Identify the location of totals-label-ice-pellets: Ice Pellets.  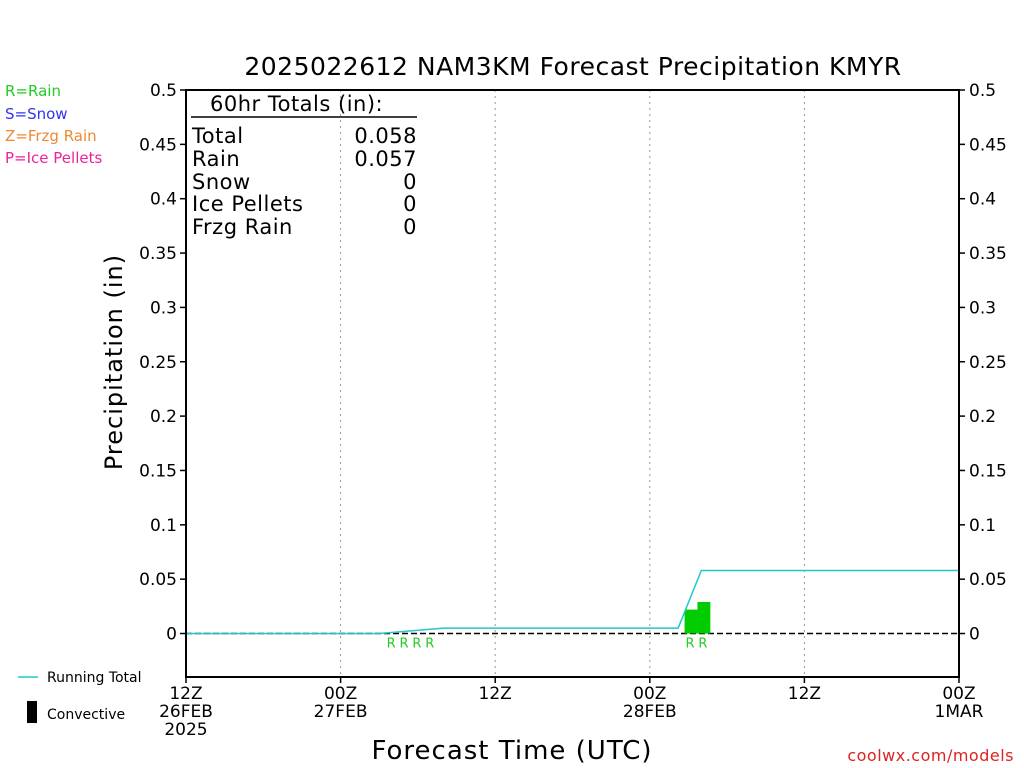
(247, 204).